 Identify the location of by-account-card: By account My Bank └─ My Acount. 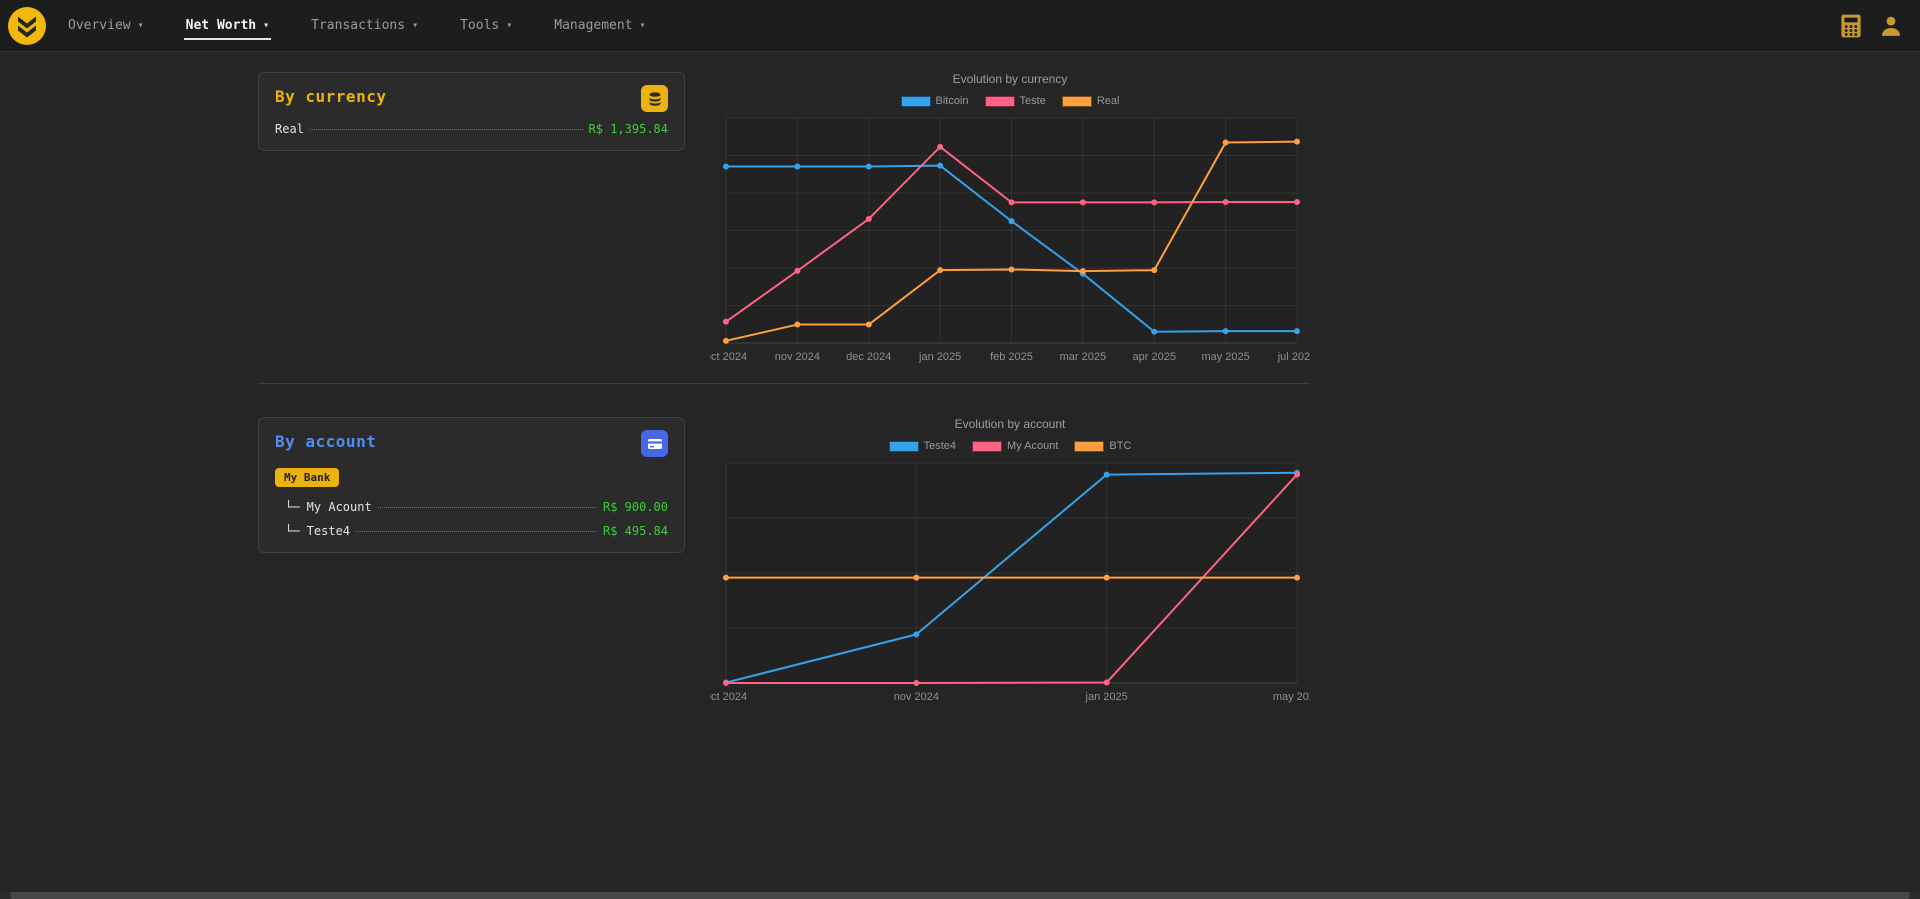
(471, 485).